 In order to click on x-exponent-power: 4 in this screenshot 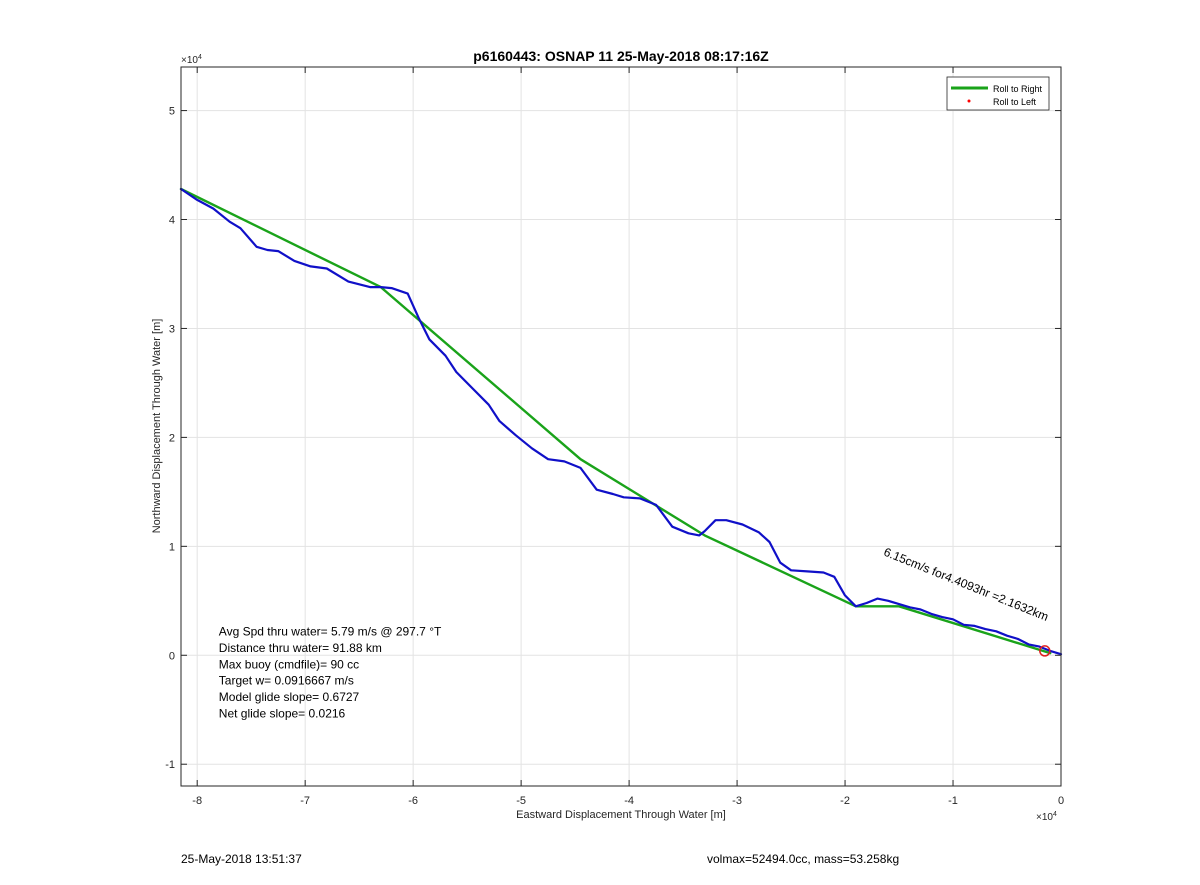, I will do `click(1055, 814)`.